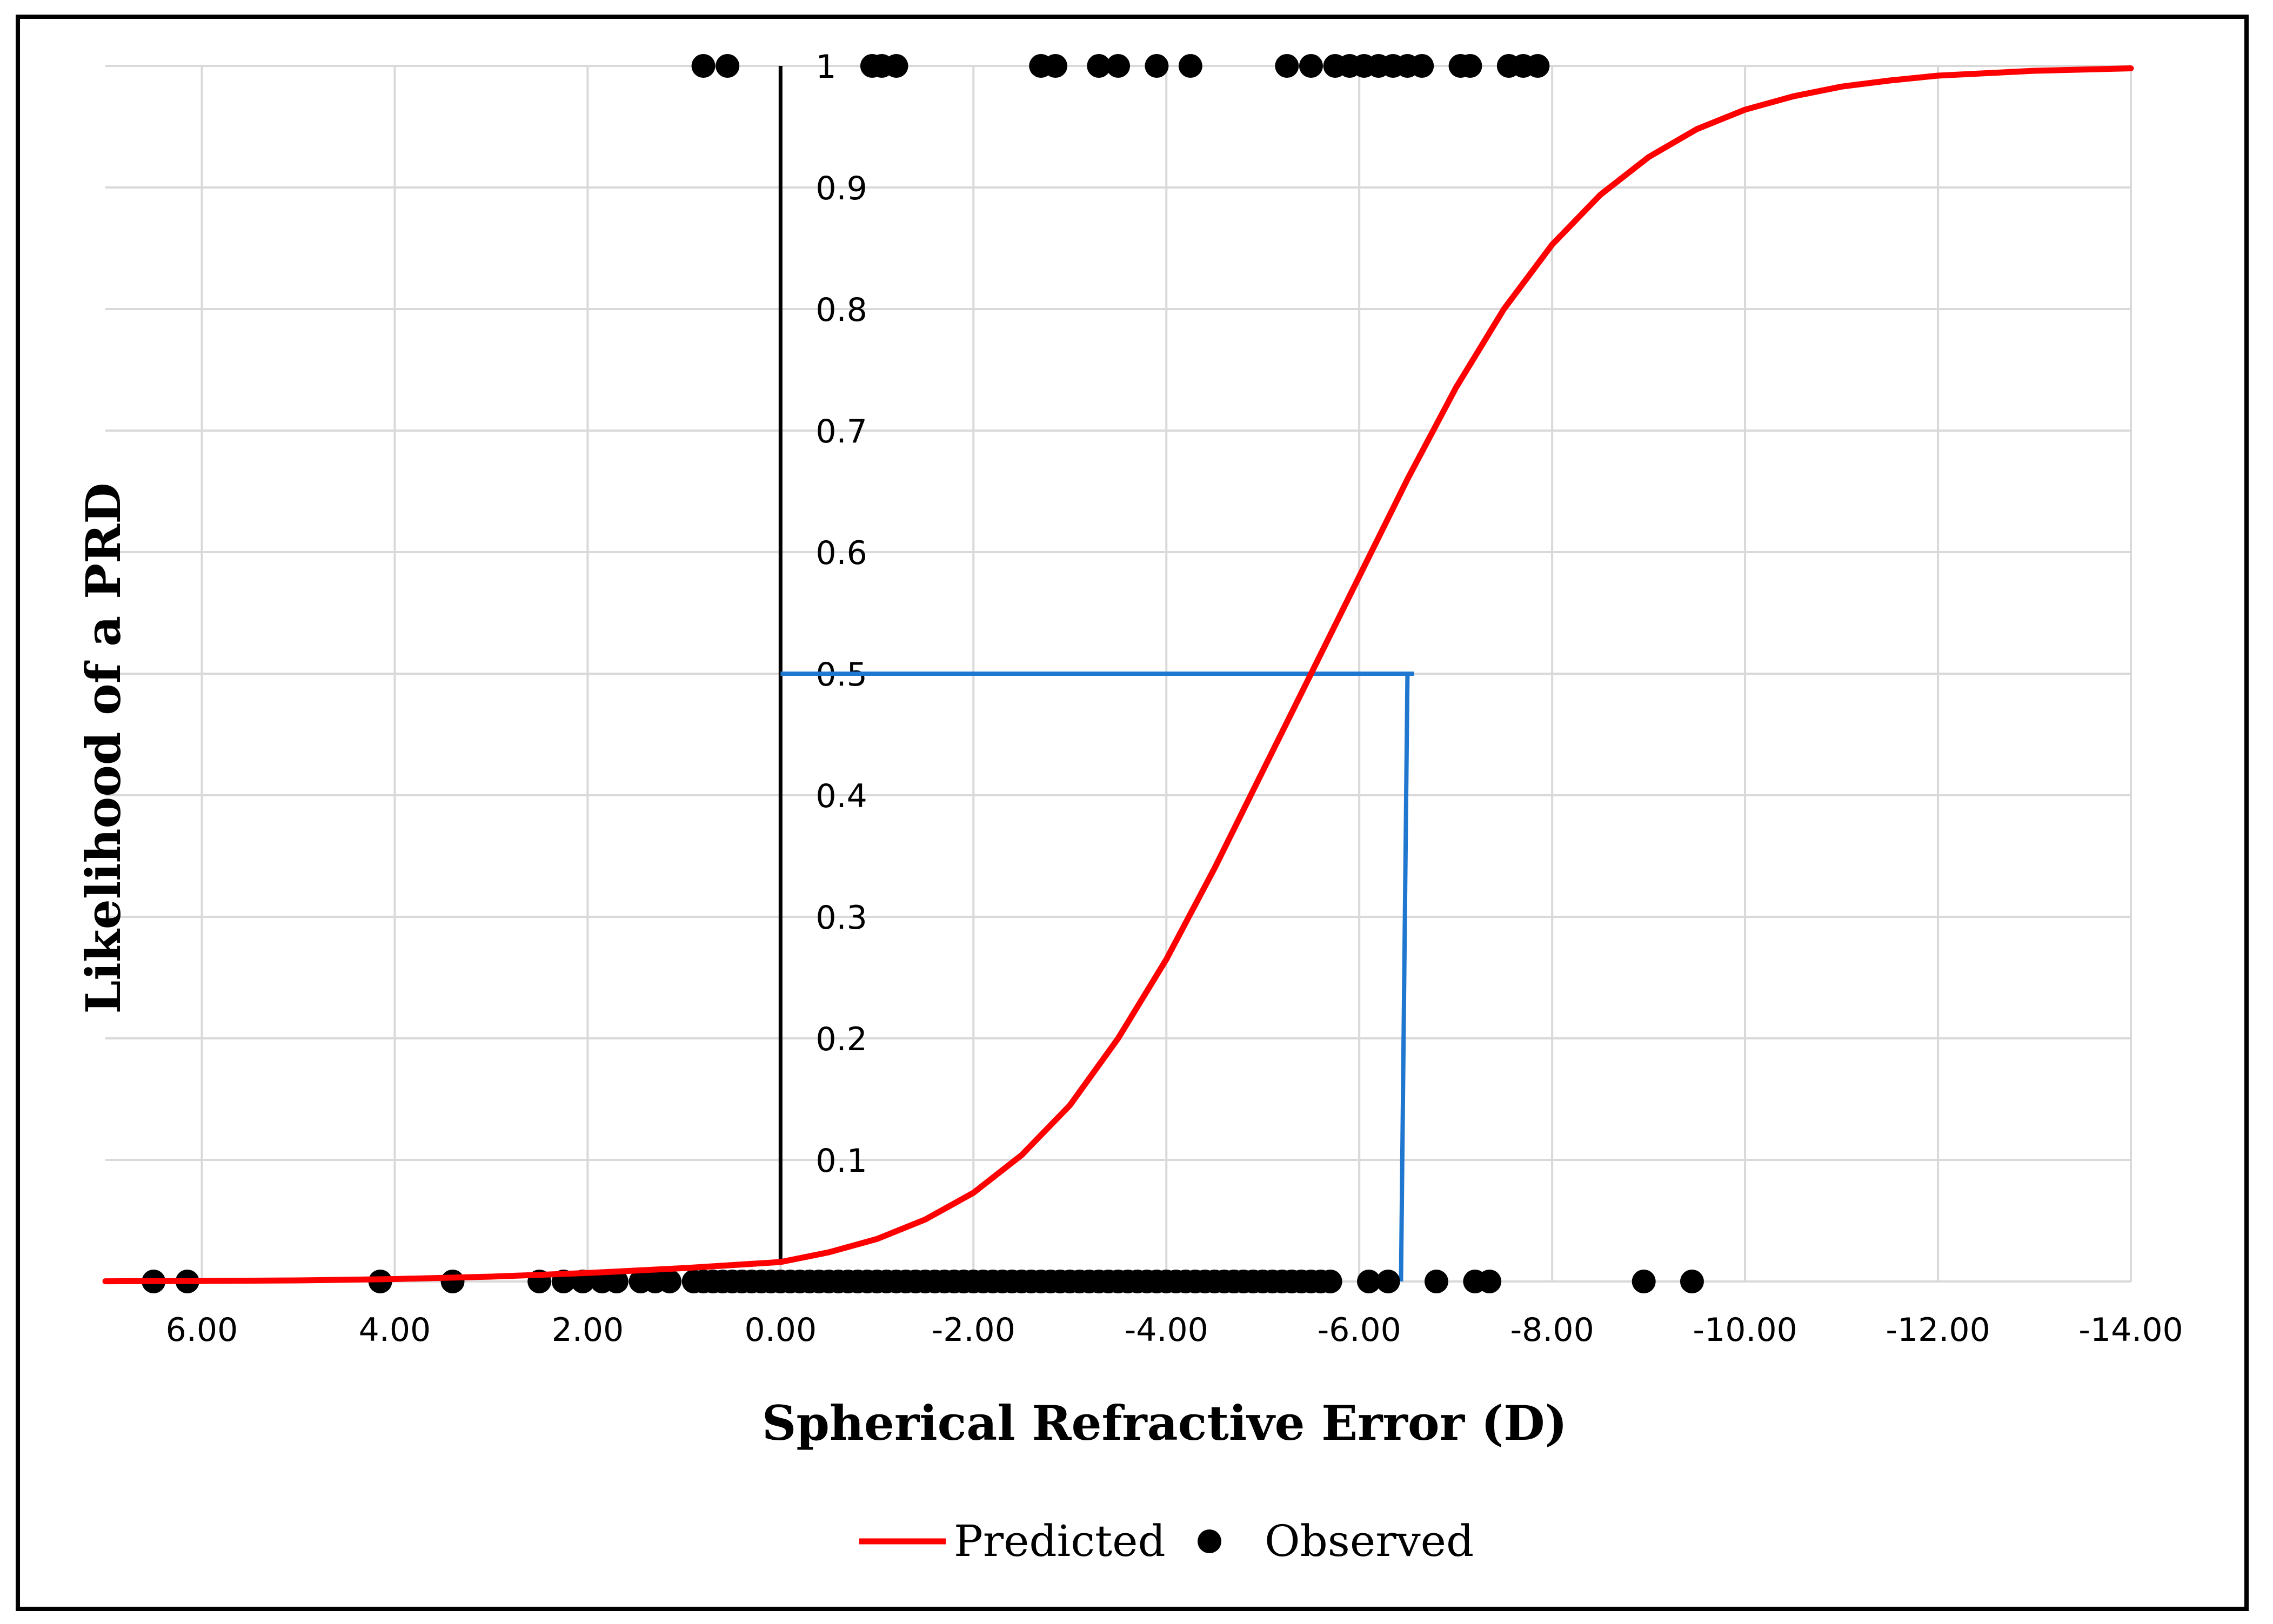  Describe the element at coordinates (202, 1330) in the screenshot. I see `x-tick-label: 6.00` at that location.